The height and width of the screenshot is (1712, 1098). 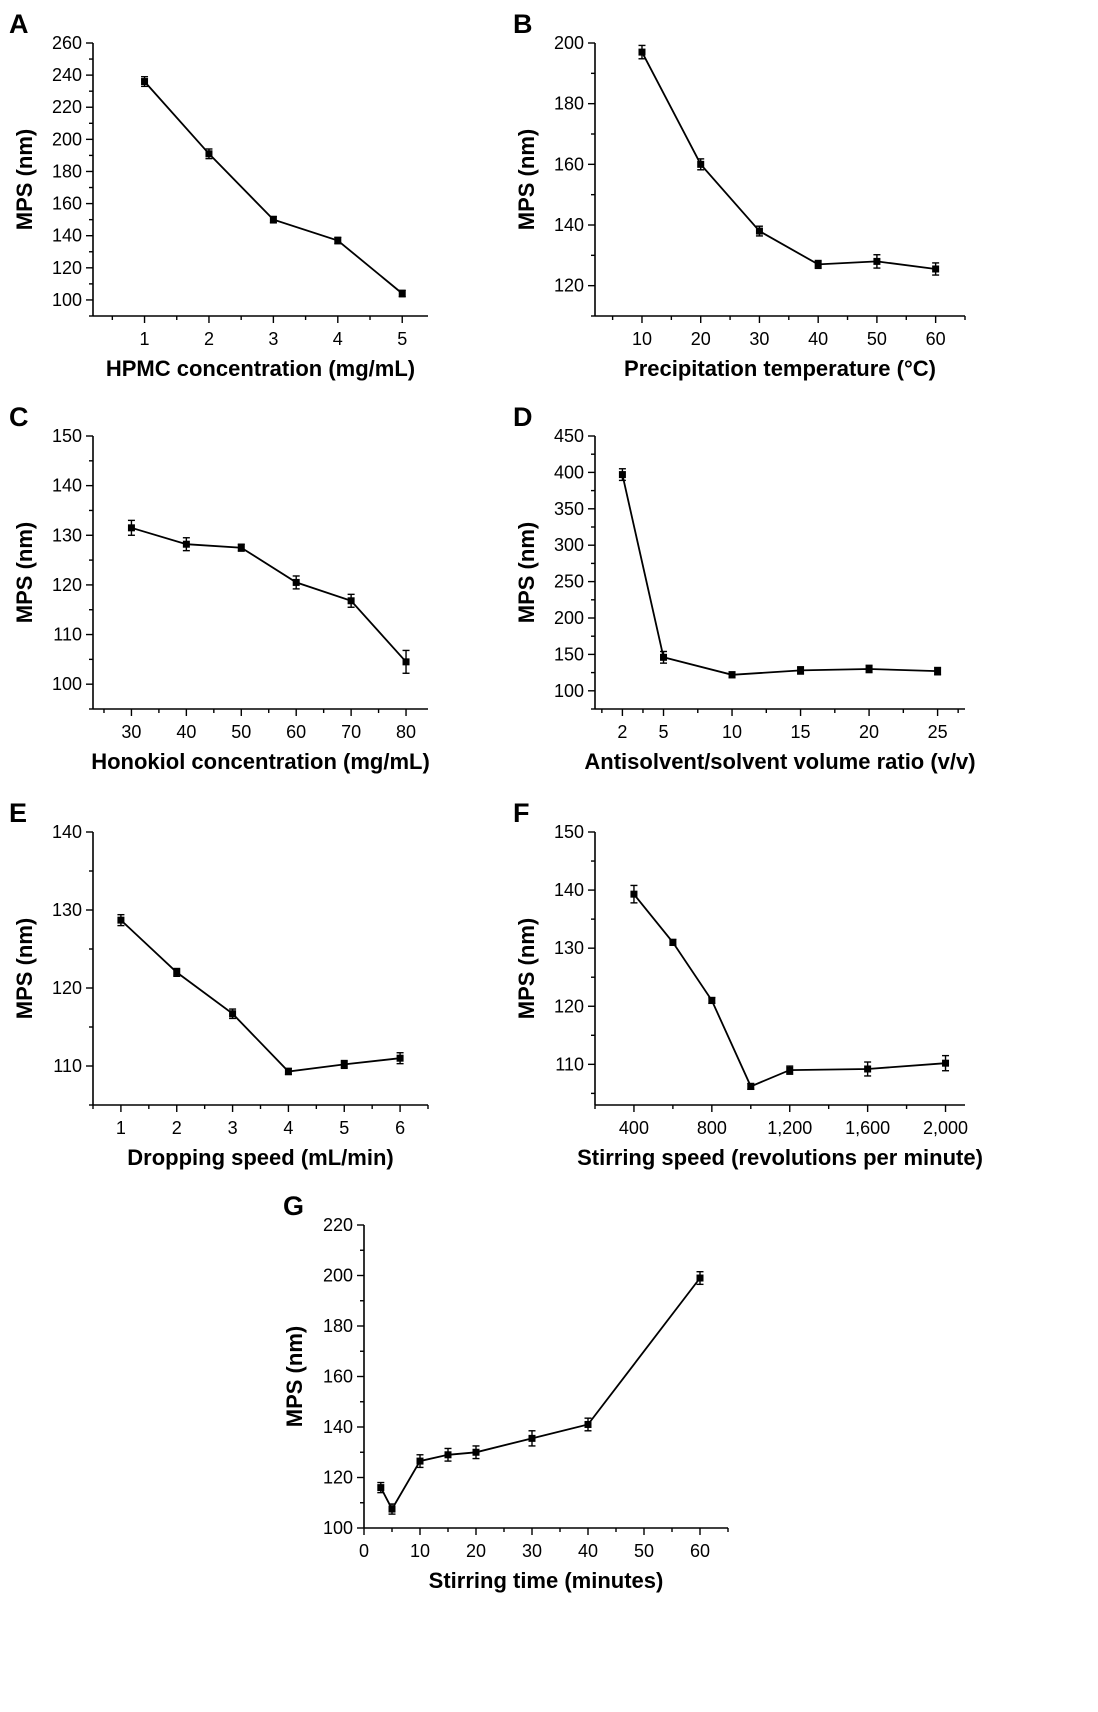 What do you see at coordinates (400, 1128) in the screenshot?
I see `x-tick-label: 6` at bounding box center [400, 1128].